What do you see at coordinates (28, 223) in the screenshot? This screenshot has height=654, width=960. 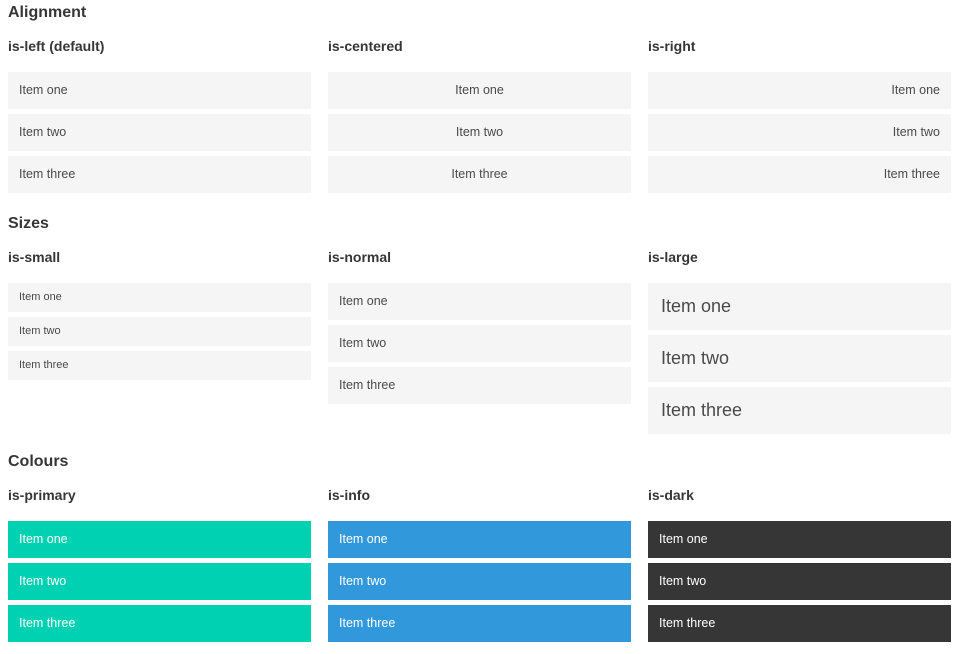 I see `section-title: Sizes` at bounding box center [28, 223].